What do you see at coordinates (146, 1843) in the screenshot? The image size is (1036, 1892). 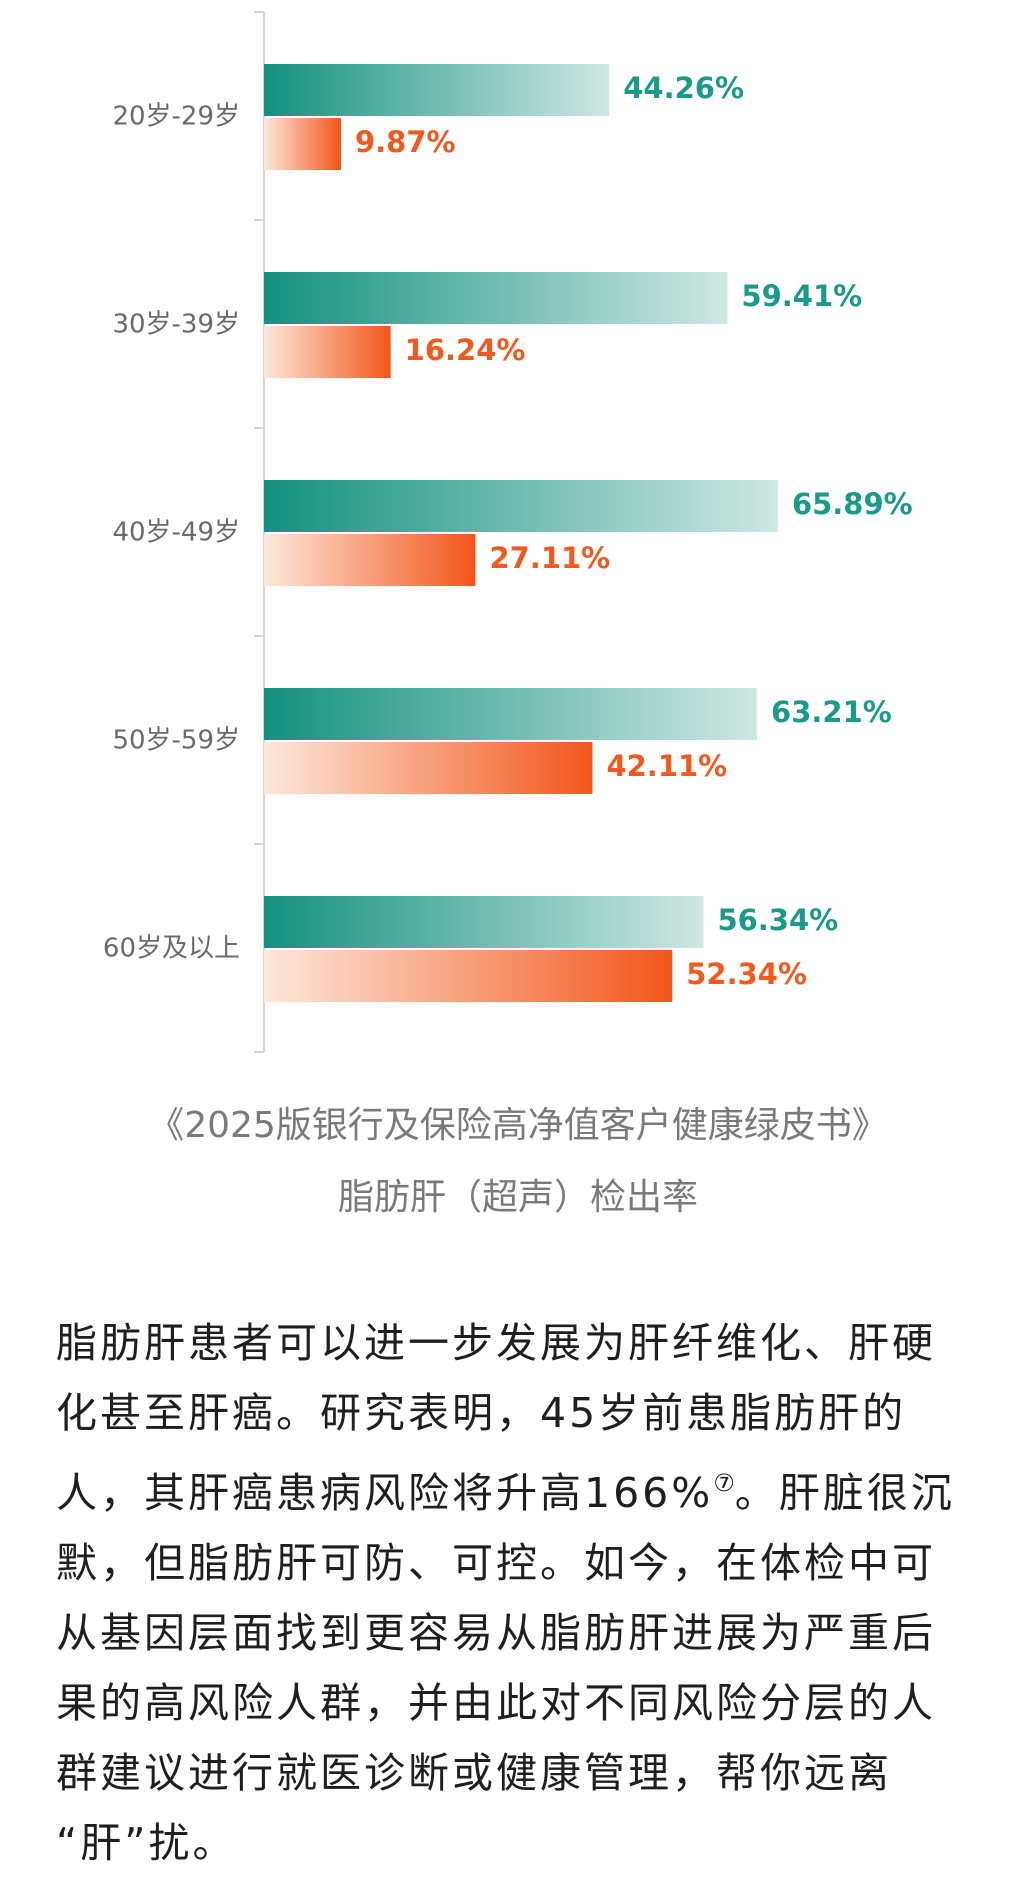 I see `article-line: “肝”扰。` at bounding box center [146, 1843].